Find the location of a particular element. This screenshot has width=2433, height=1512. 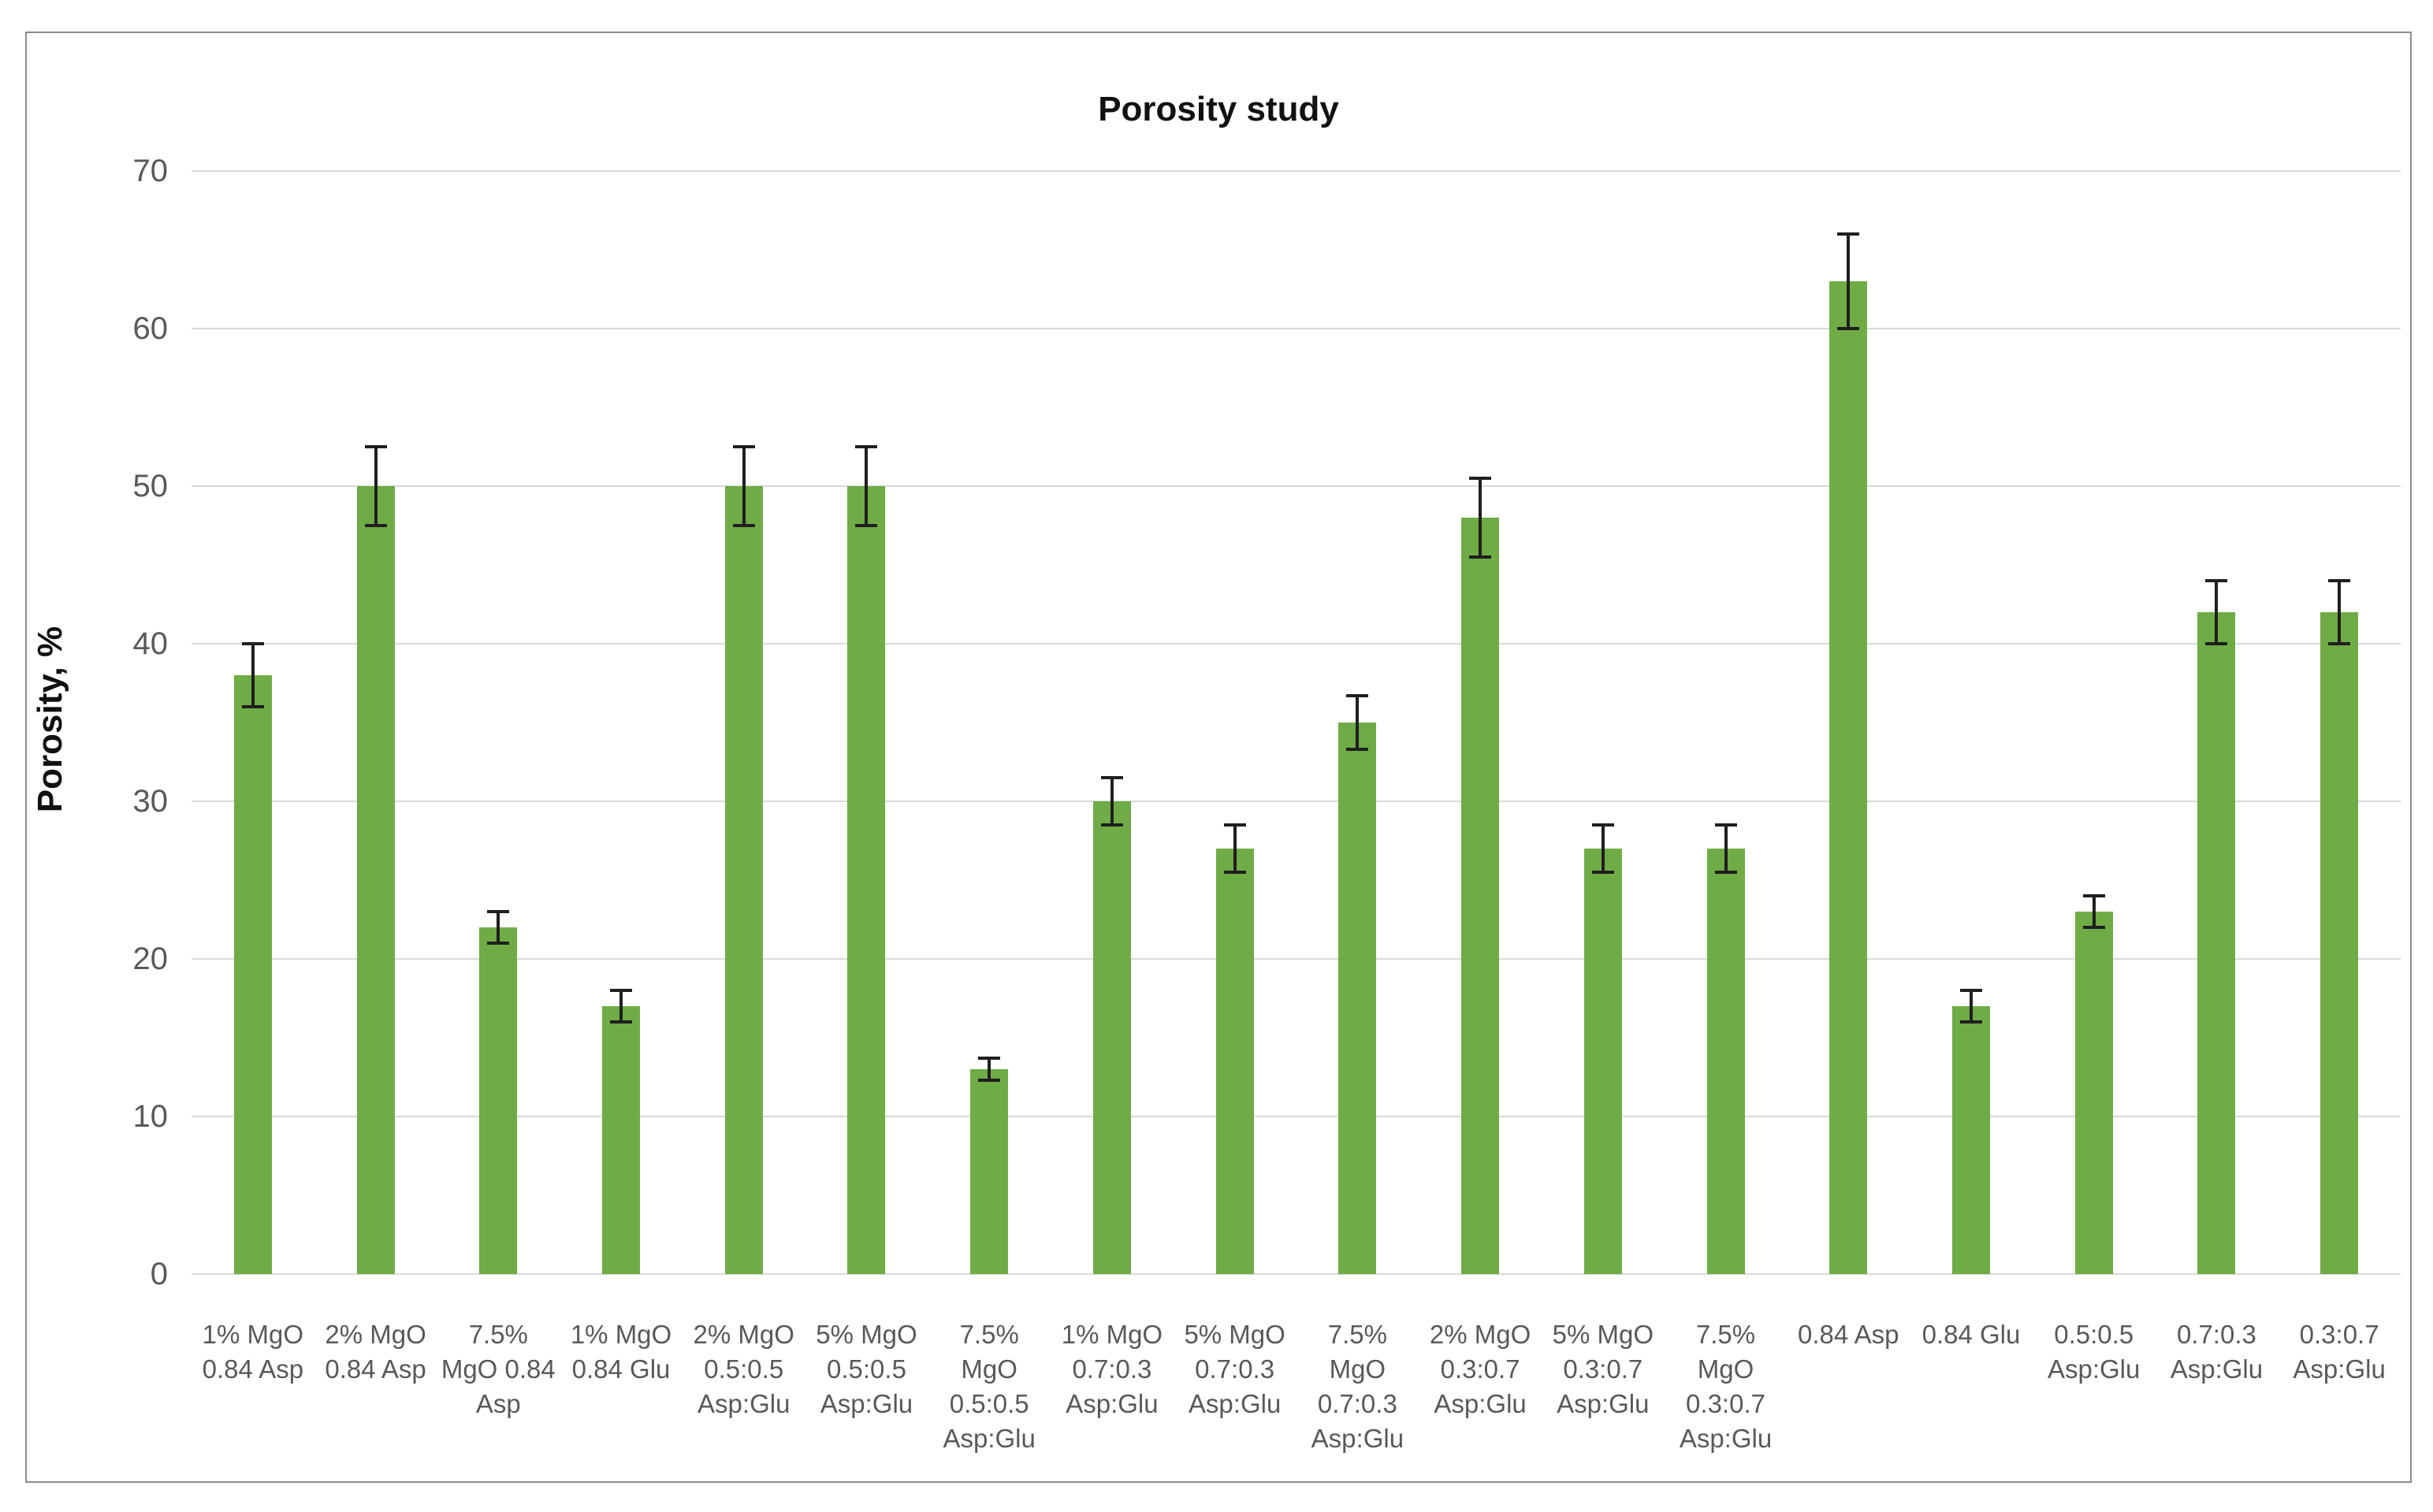

y-tick-label-20: 20 is located at coordinates (150, 959).